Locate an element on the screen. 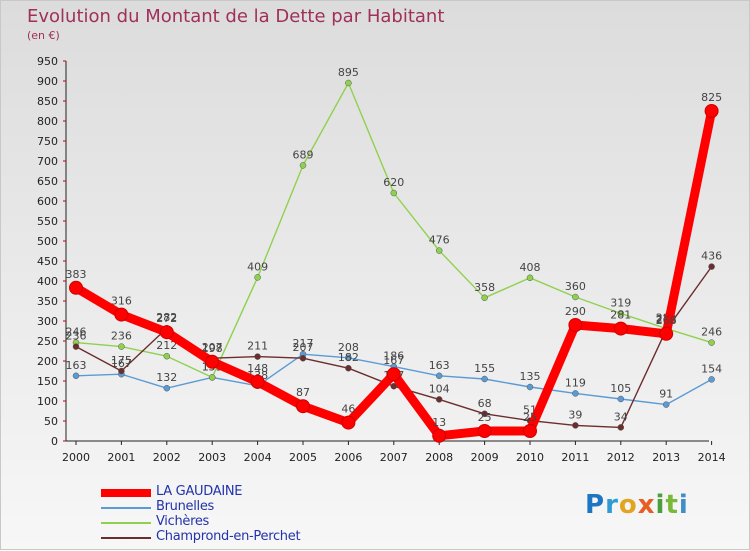  data-label-3: 104 is located at coordinates (439, 388).